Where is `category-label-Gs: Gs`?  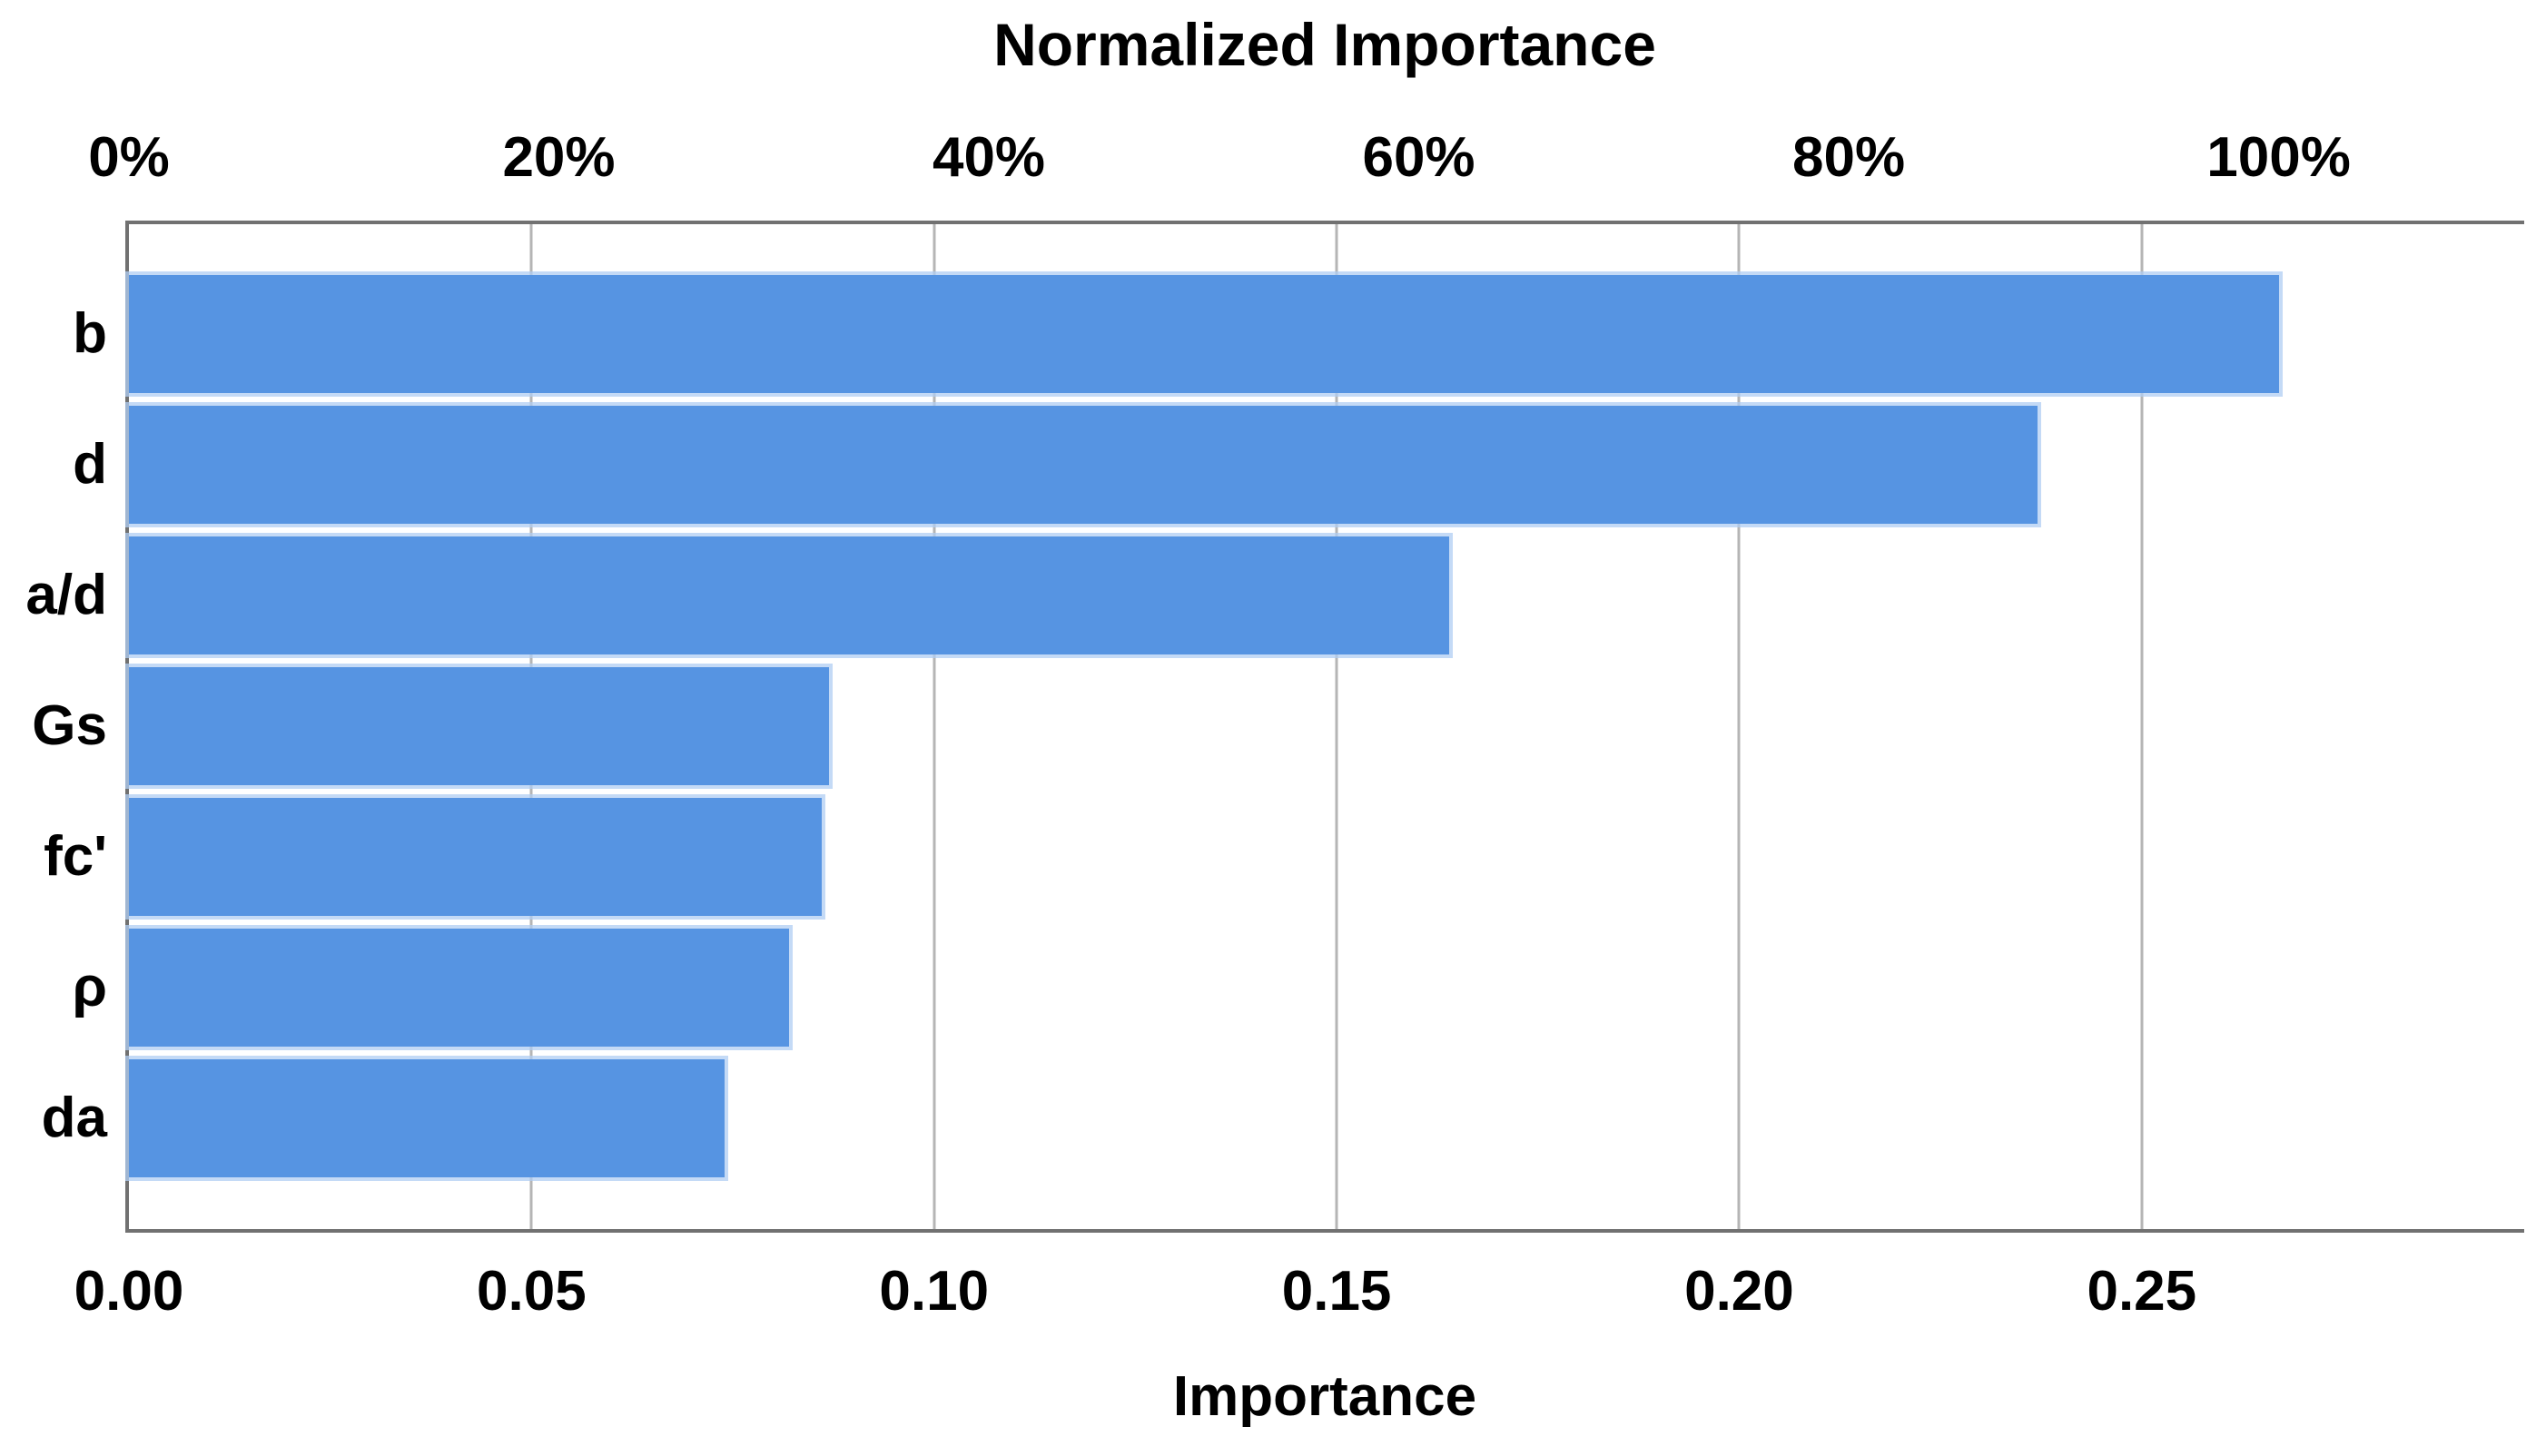 category-label-Gs: Gs is located at coordinates (69, 725).